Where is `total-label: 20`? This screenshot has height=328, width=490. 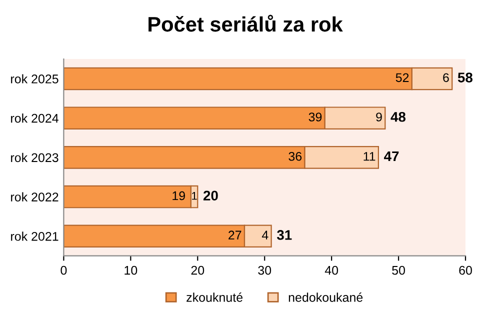 total-label: 20 is located at coordinates (210, 195).